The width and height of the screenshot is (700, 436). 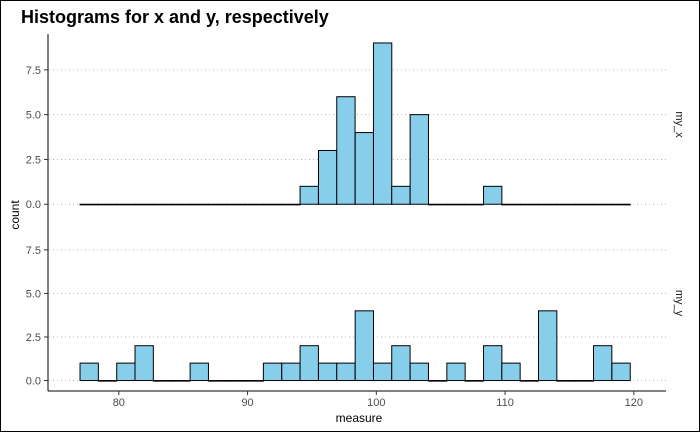 What do you see at coordinates (15, 215) in the screenshot?
I see `y-axis-title: count` at bounding box center [15, 215].